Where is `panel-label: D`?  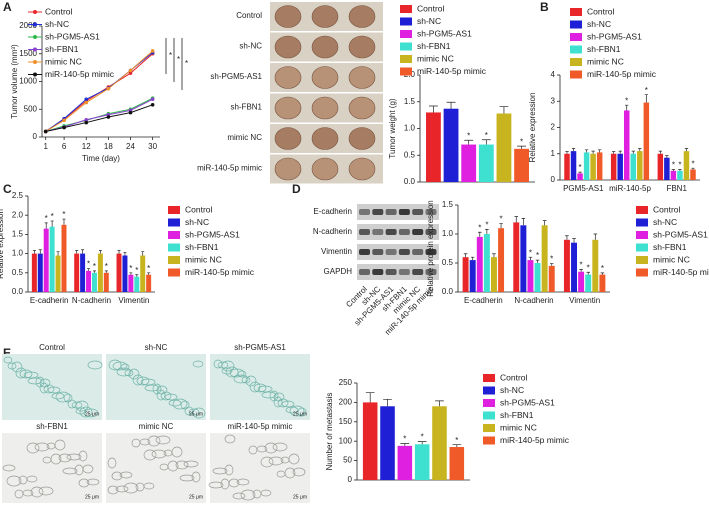 panel-label: D is located at coordinates (296, 189).